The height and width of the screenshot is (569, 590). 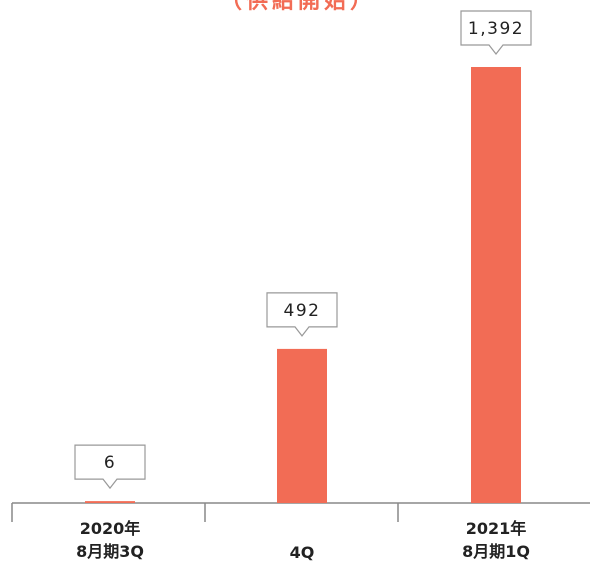 What do you see at coordinates (110, 540) in the screenshot?
I see `x-tick-label: 2020年 8月期3Q` at bounding box center [110, 540].